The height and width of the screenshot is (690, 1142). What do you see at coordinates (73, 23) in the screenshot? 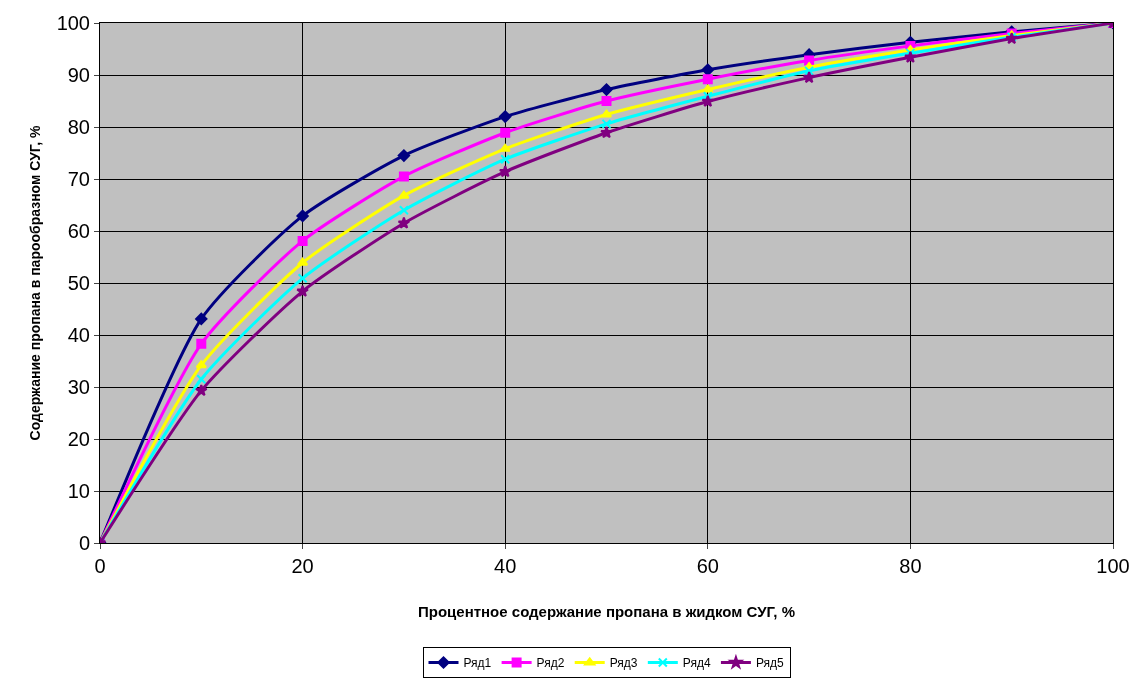
I see `y-tick-label: 100` at bounding box center [73, 23].